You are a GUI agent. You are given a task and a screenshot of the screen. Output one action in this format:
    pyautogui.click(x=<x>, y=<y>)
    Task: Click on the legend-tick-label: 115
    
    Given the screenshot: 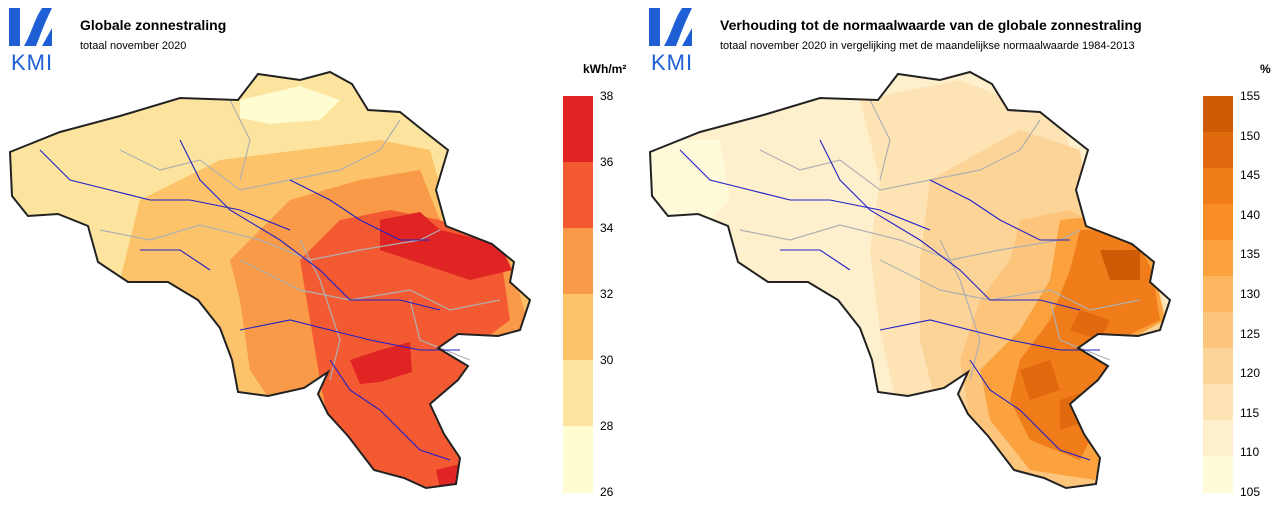 What is the action you would take?
    pyautogui.click(x=1250, y=412)
    